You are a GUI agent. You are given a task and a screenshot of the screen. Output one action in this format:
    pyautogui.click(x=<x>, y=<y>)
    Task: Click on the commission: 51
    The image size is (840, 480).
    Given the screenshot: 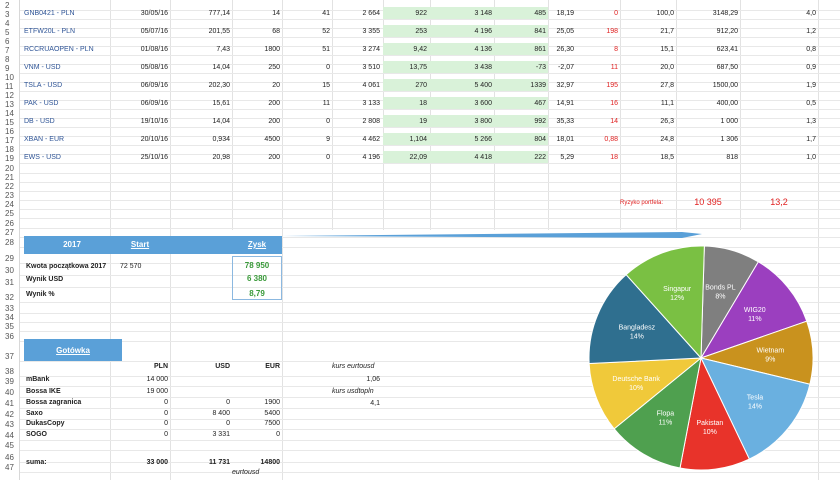 What is the action you would take?
    pyautogui.click(x=326, y=49)
    